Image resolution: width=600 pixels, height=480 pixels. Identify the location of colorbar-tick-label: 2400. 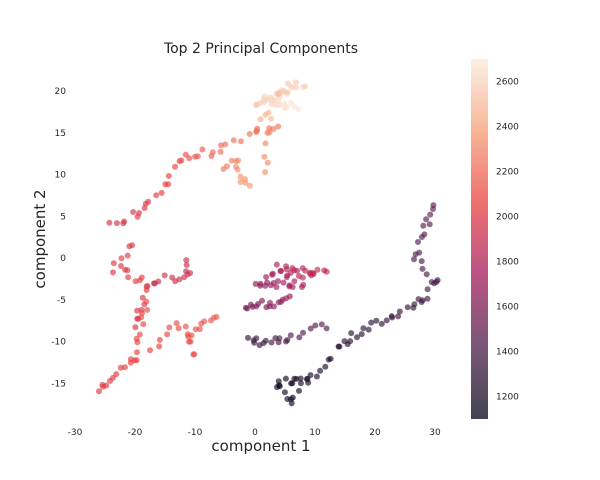
(507, 128).